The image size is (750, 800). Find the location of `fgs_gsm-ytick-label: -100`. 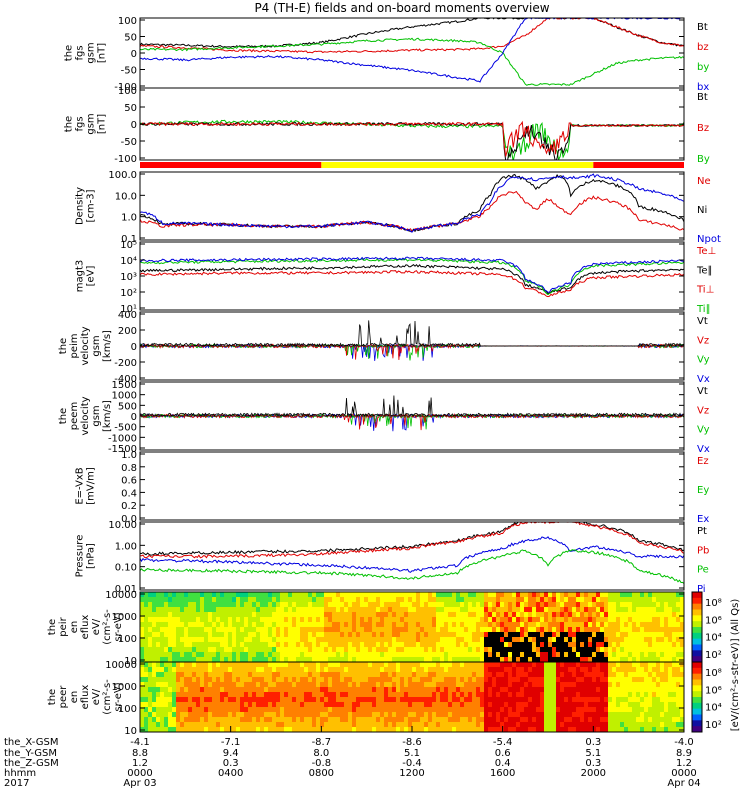

fgs_gsm-ytick-label: -100 is located at coordinates (125, 87).